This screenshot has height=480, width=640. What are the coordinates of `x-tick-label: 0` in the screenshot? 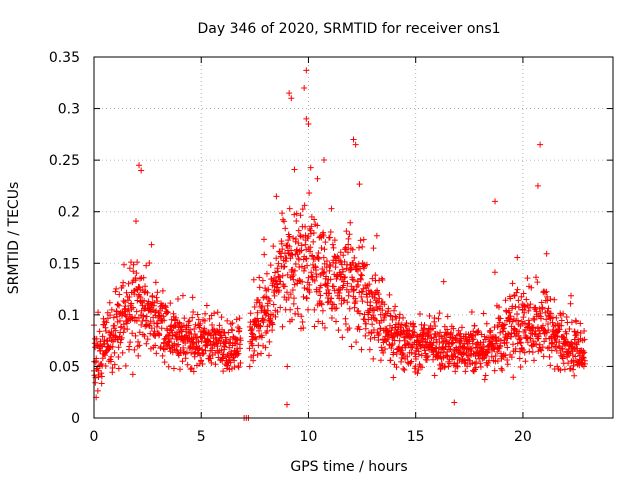 It's located at (94, 437).